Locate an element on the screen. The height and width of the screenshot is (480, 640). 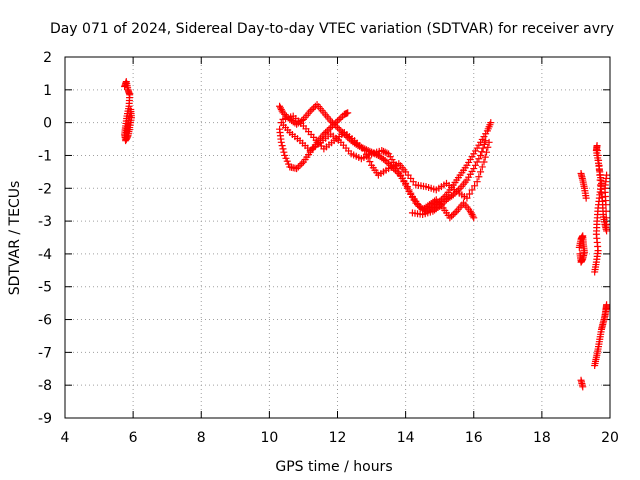
y-tick-label: -8 is located at coordinates (45, 386).